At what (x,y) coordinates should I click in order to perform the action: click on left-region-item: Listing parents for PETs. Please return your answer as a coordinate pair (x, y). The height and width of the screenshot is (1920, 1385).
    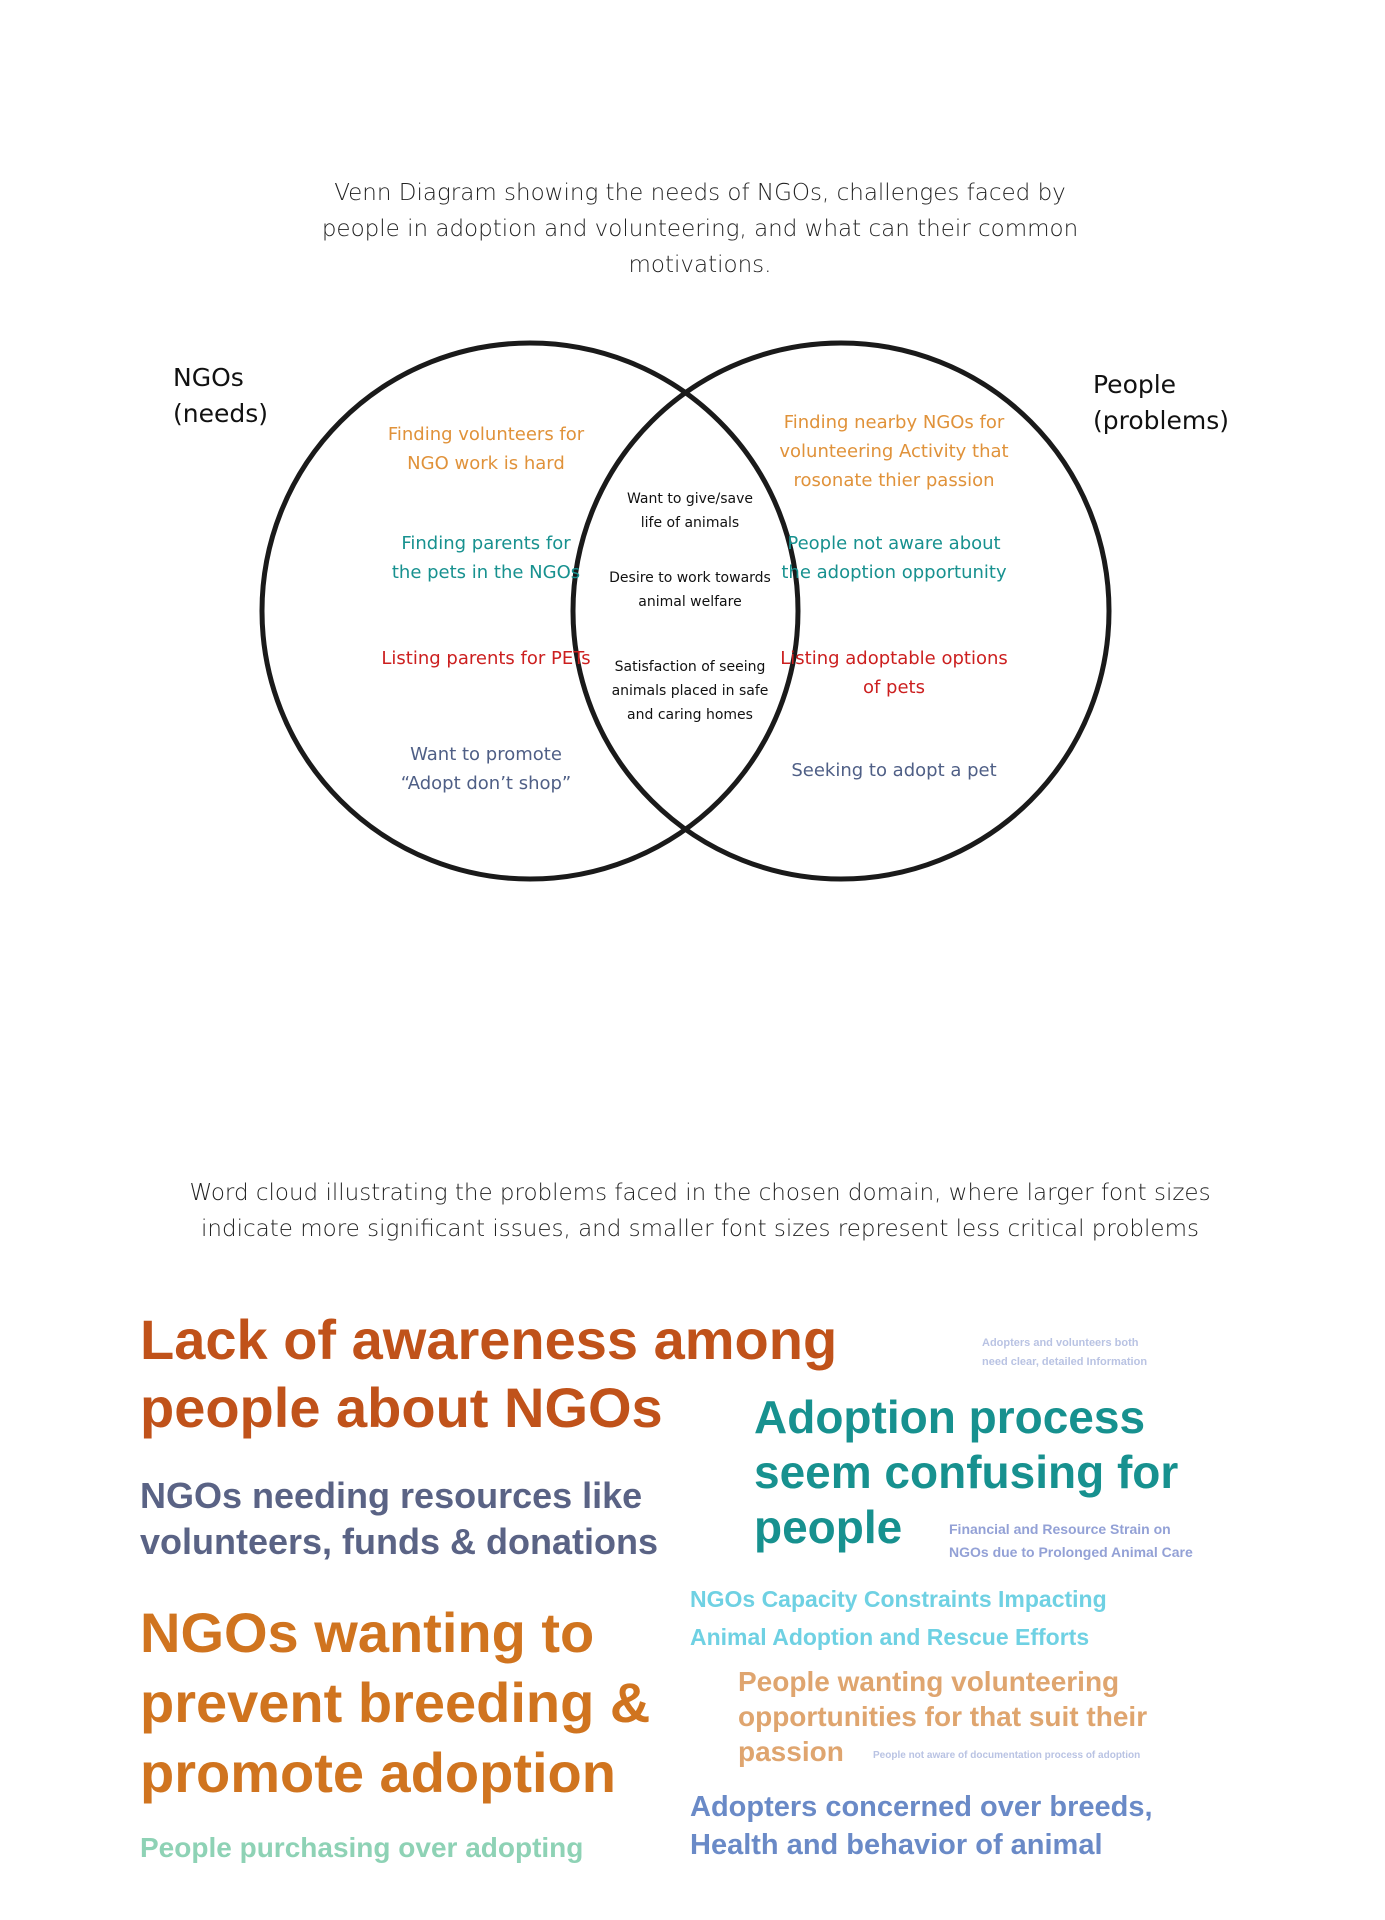
    Looking at the image, I should click on (485, 658).